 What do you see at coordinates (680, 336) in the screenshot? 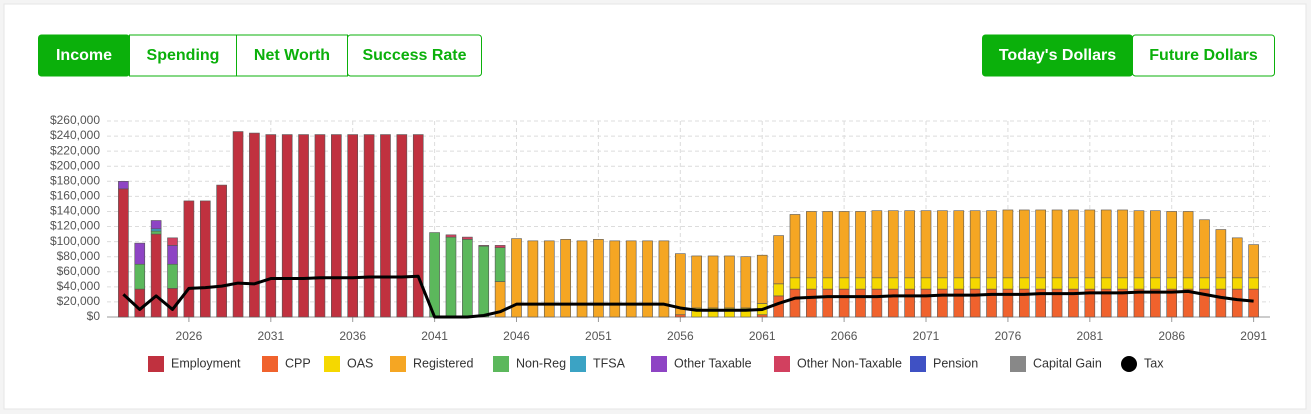
I see `x-tick-label: 2056` at bounding box center [680, 336].